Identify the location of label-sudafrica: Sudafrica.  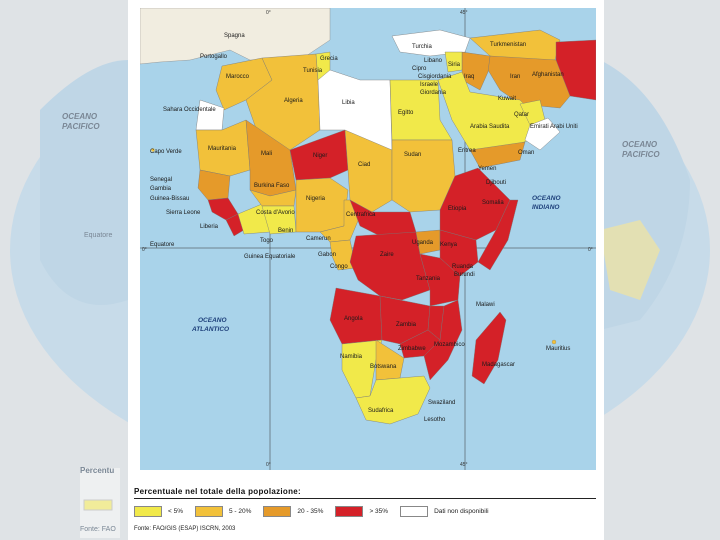
(381, 411).